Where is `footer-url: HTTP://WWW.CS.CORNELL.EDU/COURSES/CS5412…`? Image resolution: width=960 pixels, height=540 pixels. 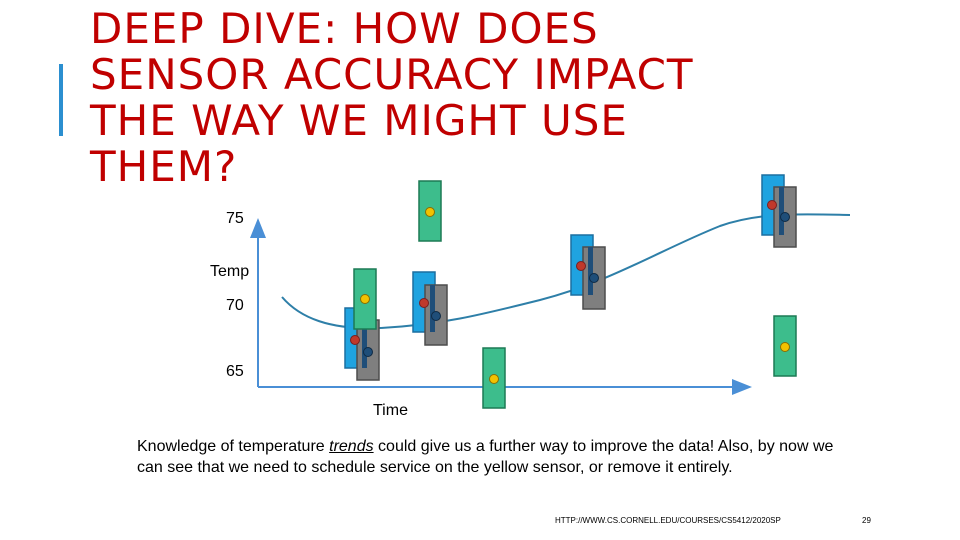 footer-url: HTTP://WWW.CS.CORNELL.EDU/COURSES/CS5412… is located at coordinates (668, 520).